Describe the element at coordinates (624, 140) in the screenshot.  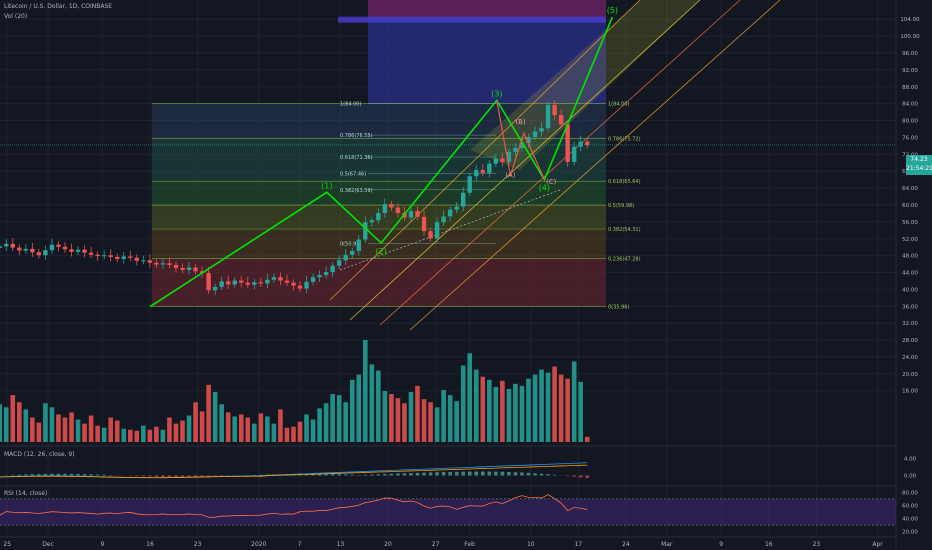
I see `fib-level-label: 0.786(75.72)` at that location.